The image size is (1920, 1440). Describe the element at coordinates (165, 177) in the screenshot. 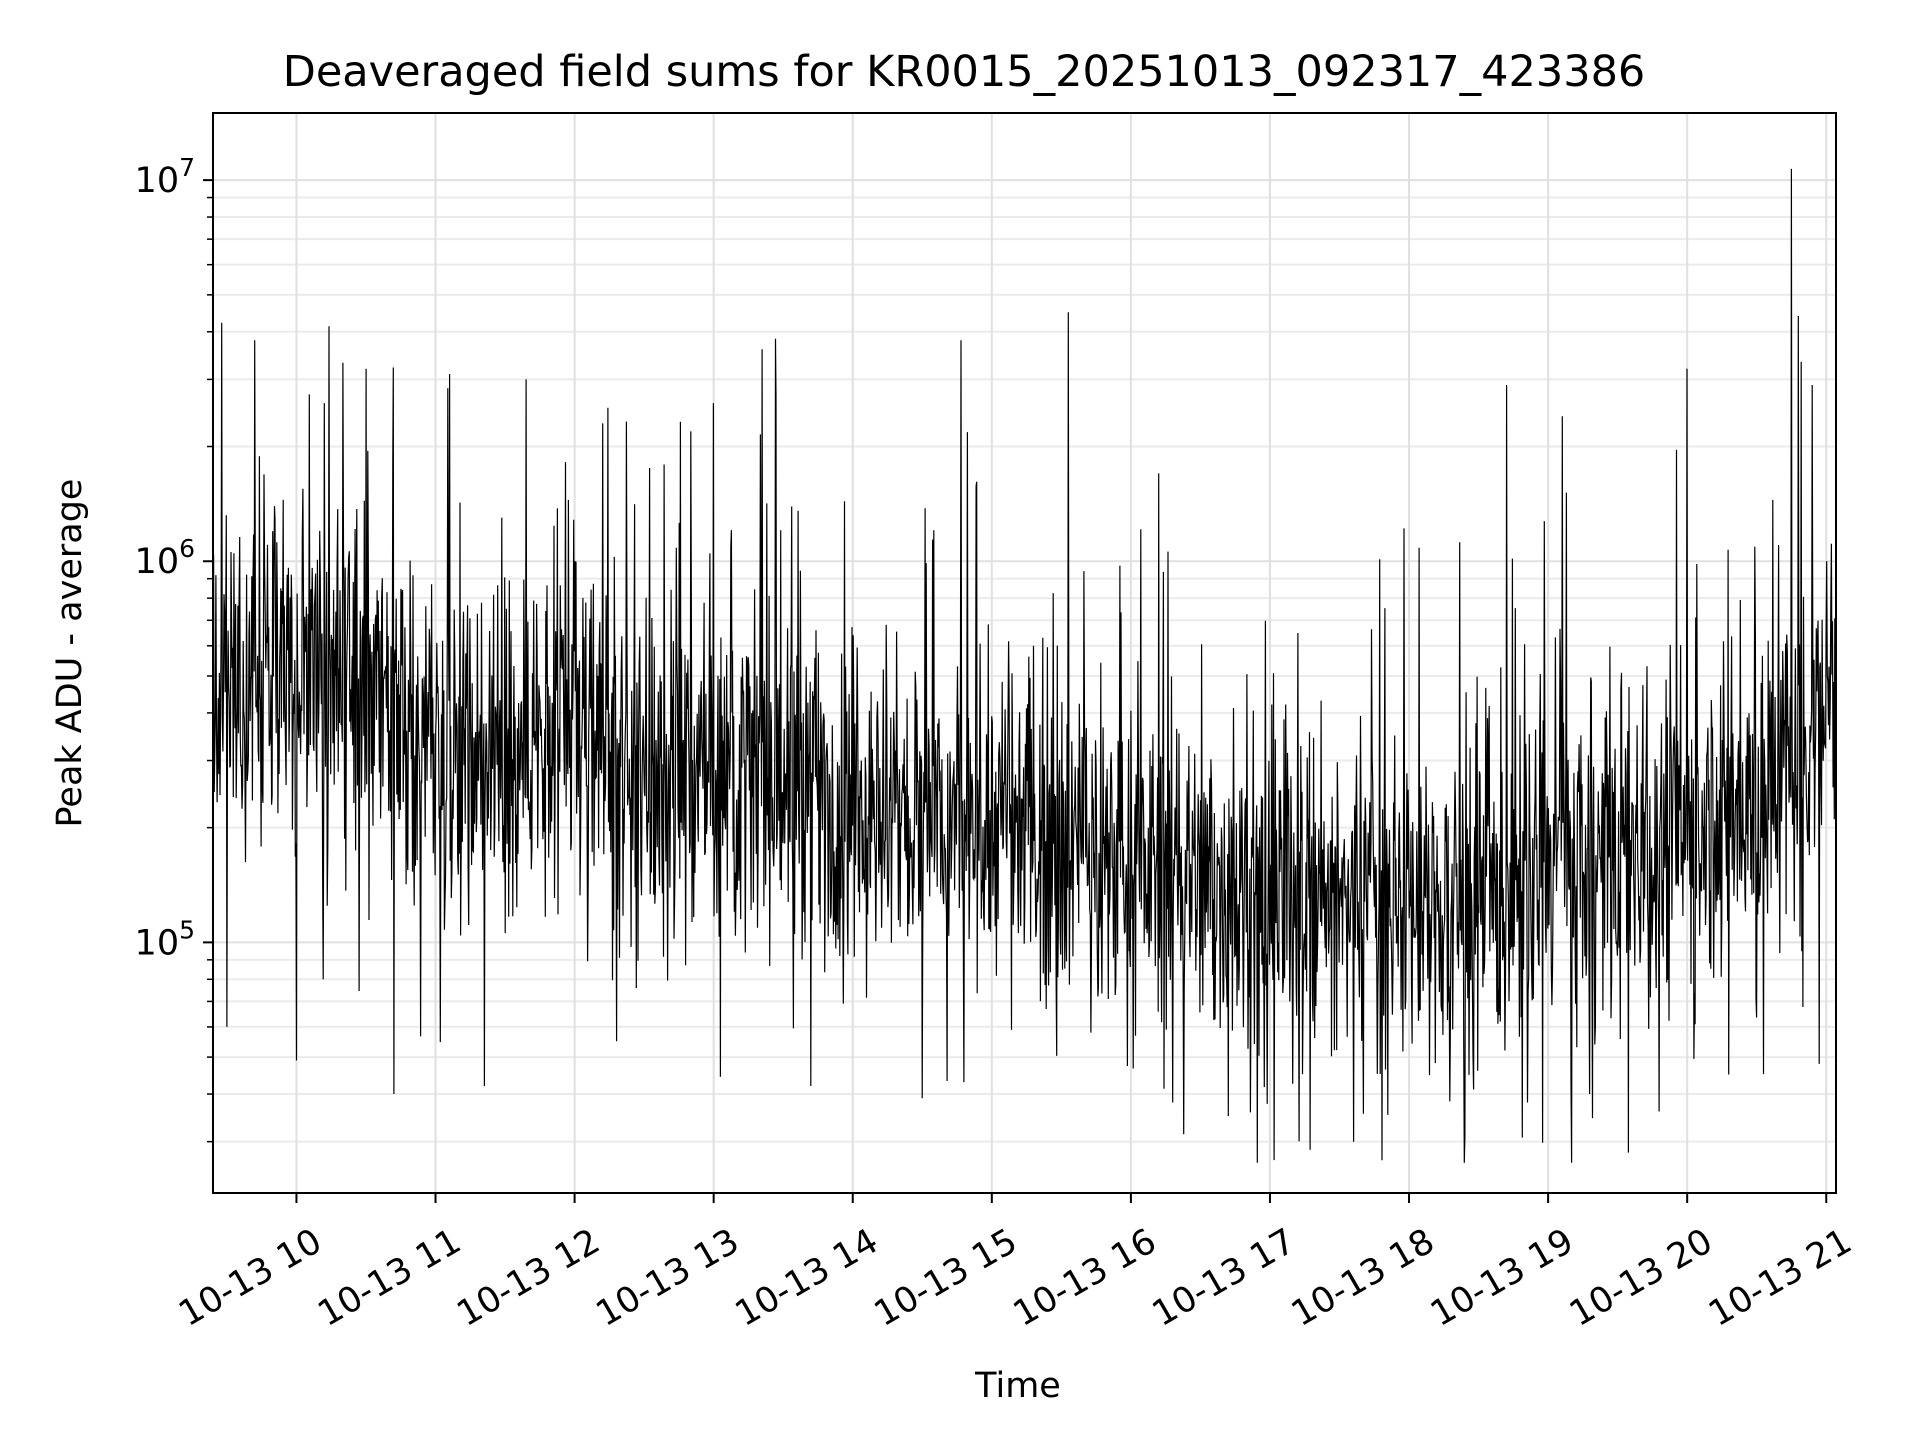

I see `y-tick-label: 10⁷` at that location.